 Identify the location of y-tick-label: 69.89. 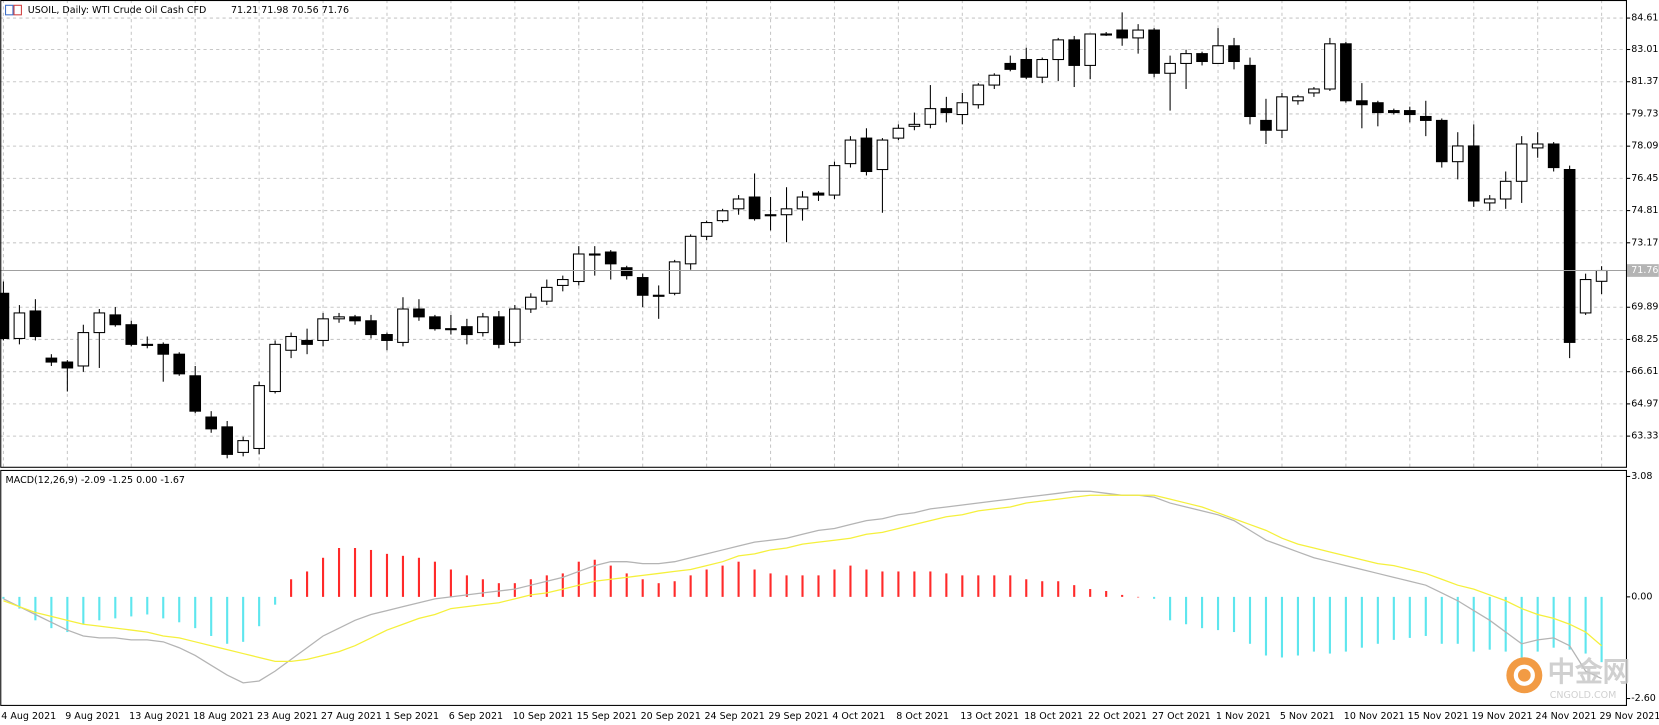
(1644, 307).